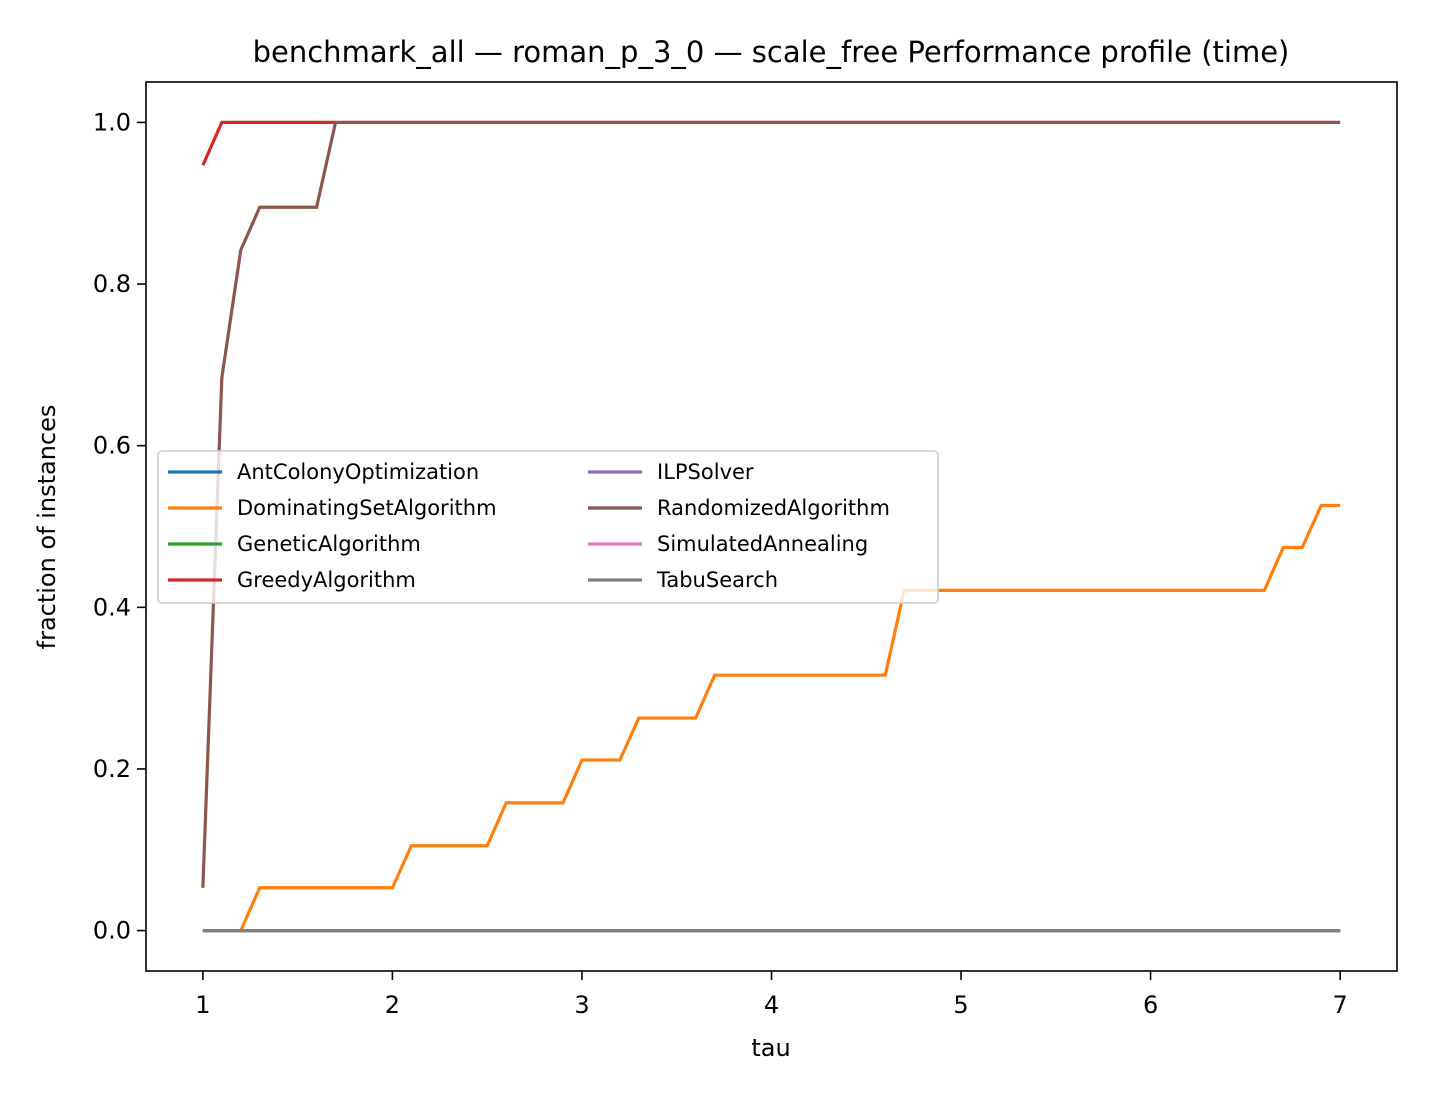 The height and width of the screenshot is (1100, 1430). I want to click on x-tick-label: 2, so click(392, 1005).